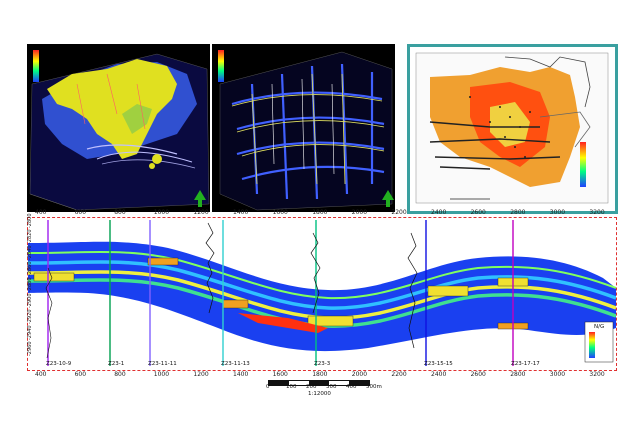 The image size is (640, 442). Describe the element at coordinates (41, 374) in the screenshot. I see `bottom-x-tick-0: 400` at that location.